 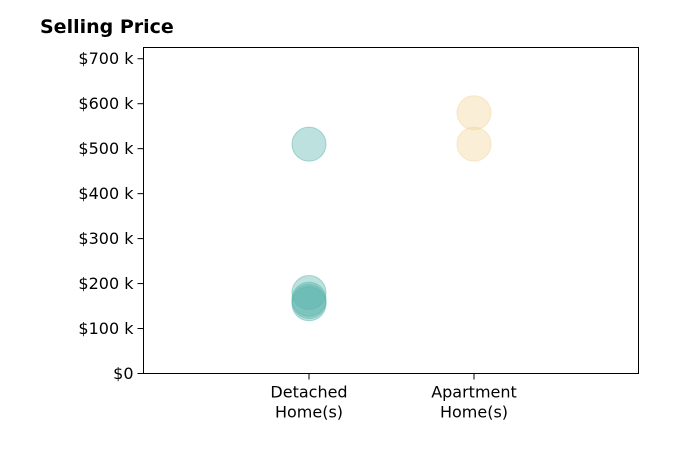 What do you see at coordinates (474, 402) in the screenshot?
I see `x-tick-label: Apartment Home(s)` at bounding box center [474, 402].